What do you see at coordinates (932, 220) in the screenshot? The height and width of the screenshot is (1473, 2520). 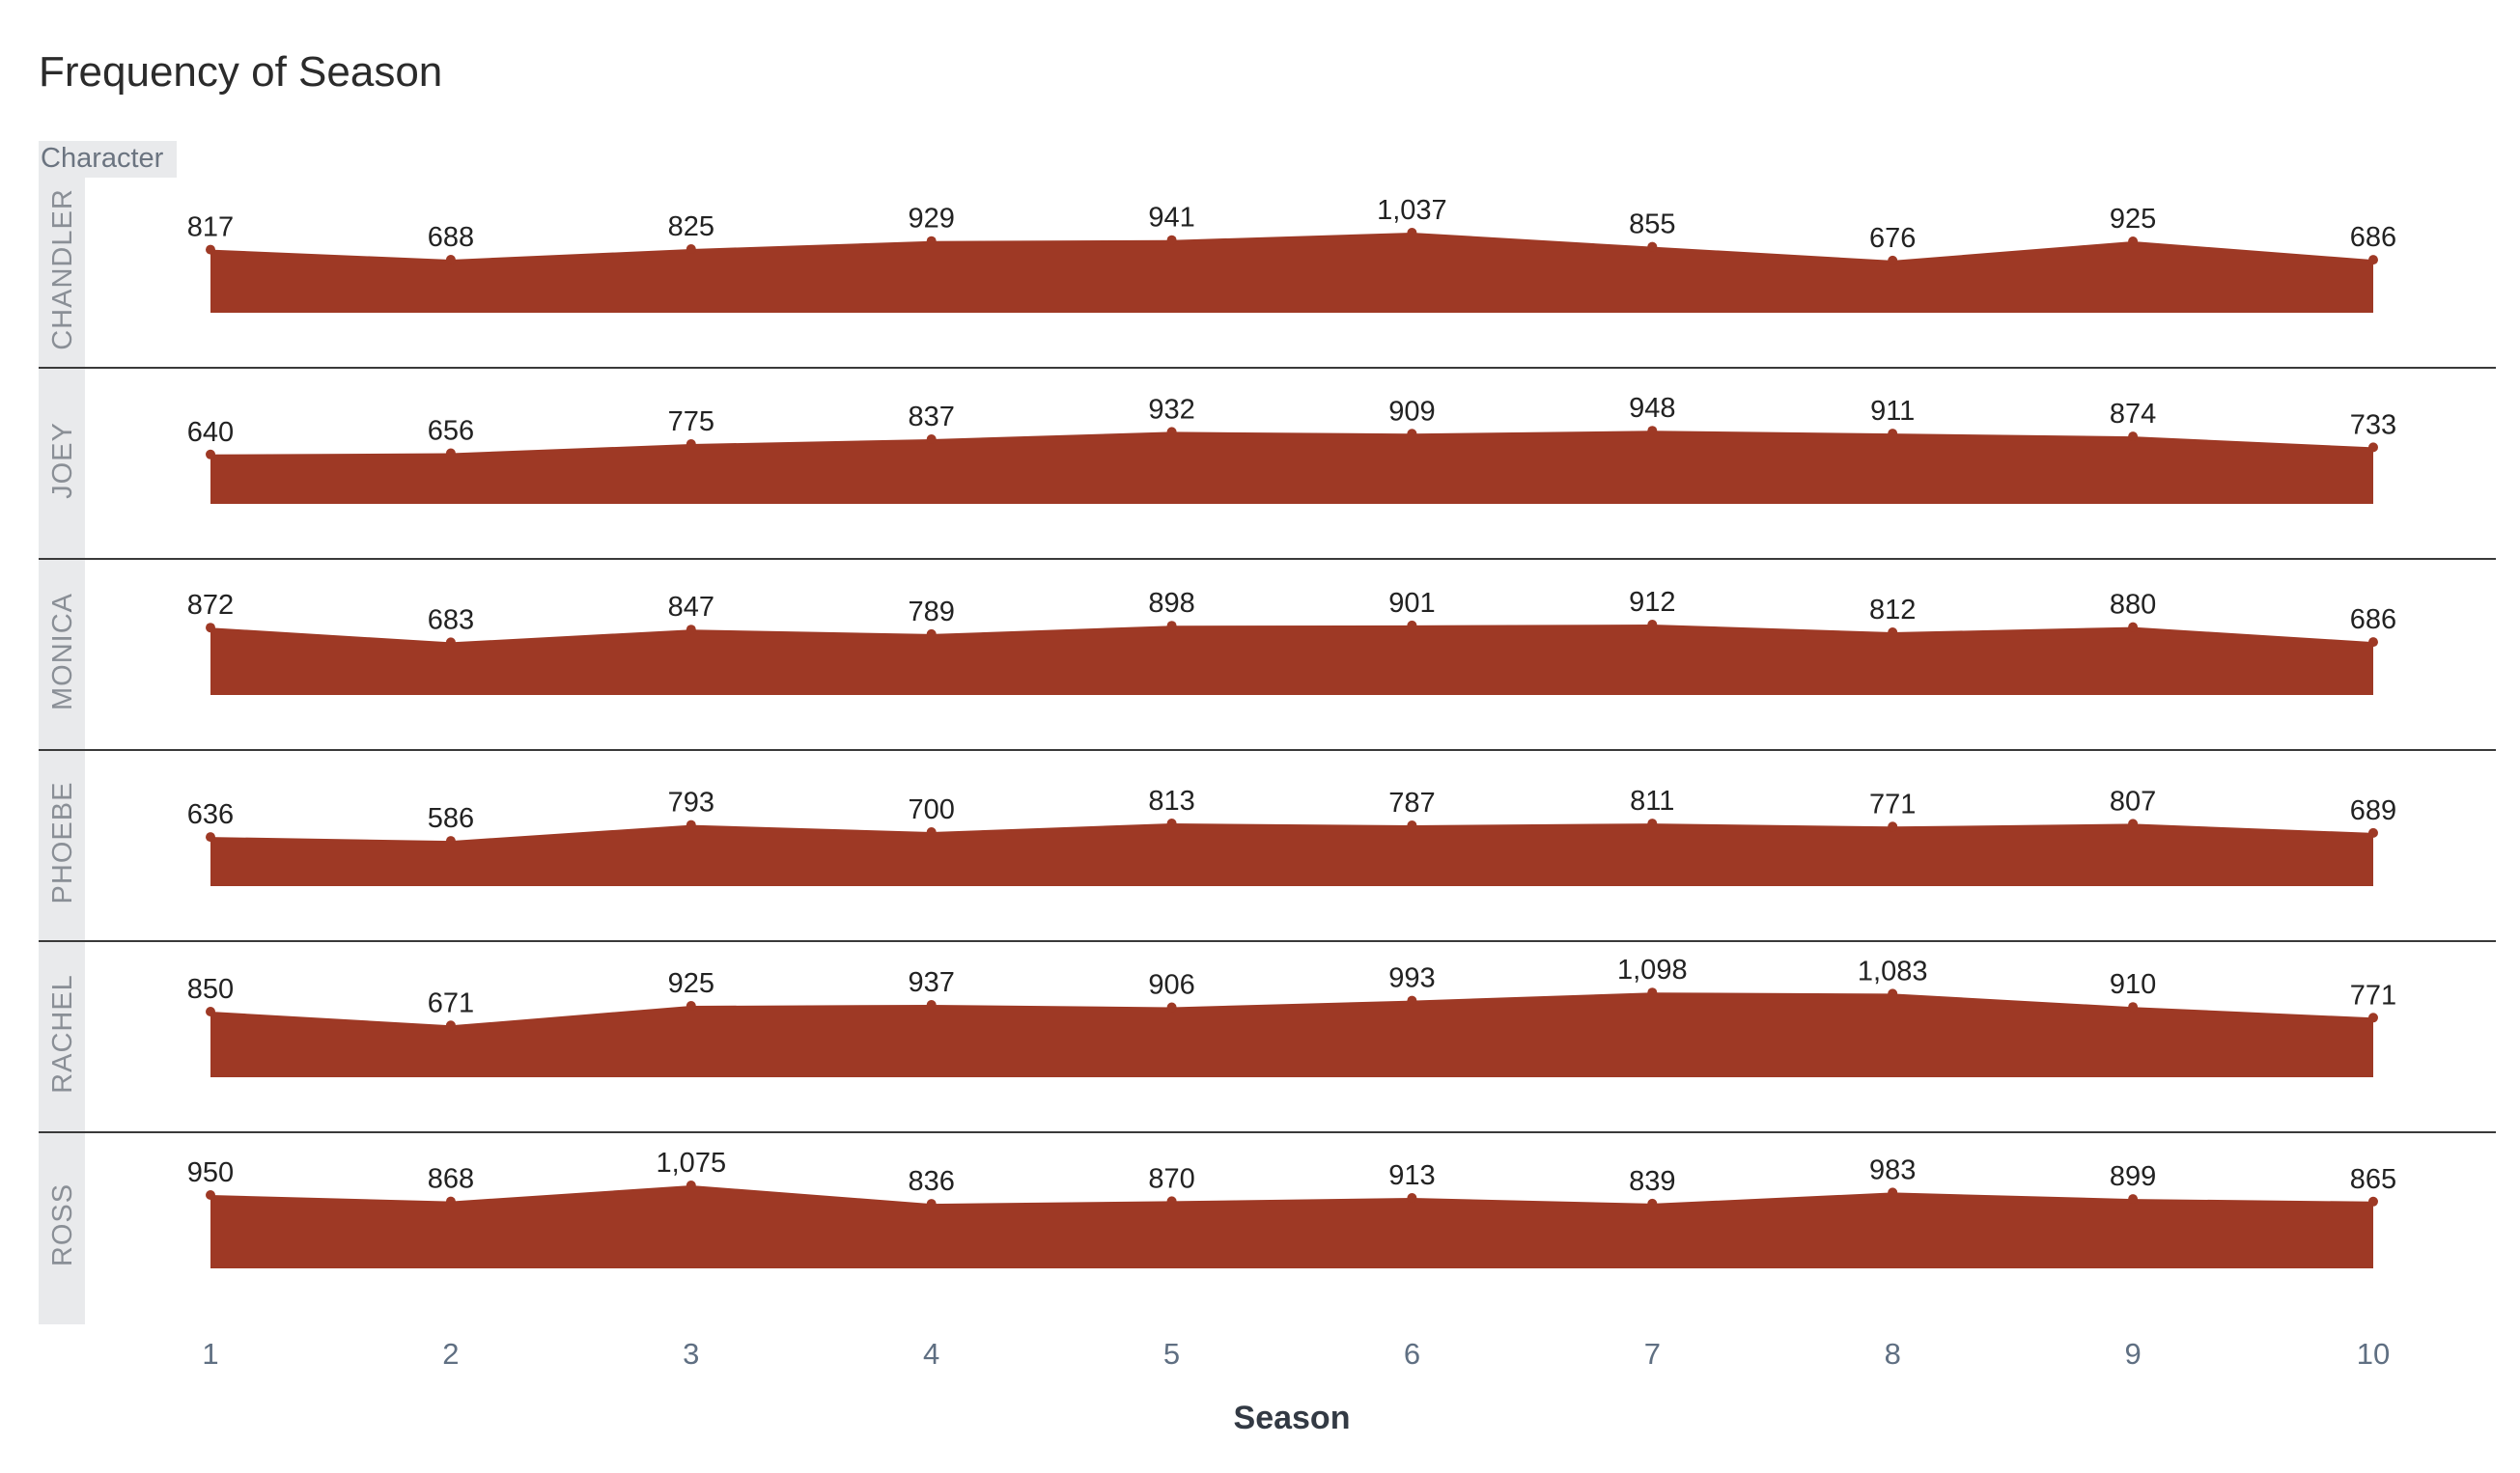 I see `data-label: 929` at bounding box center [932, 220].